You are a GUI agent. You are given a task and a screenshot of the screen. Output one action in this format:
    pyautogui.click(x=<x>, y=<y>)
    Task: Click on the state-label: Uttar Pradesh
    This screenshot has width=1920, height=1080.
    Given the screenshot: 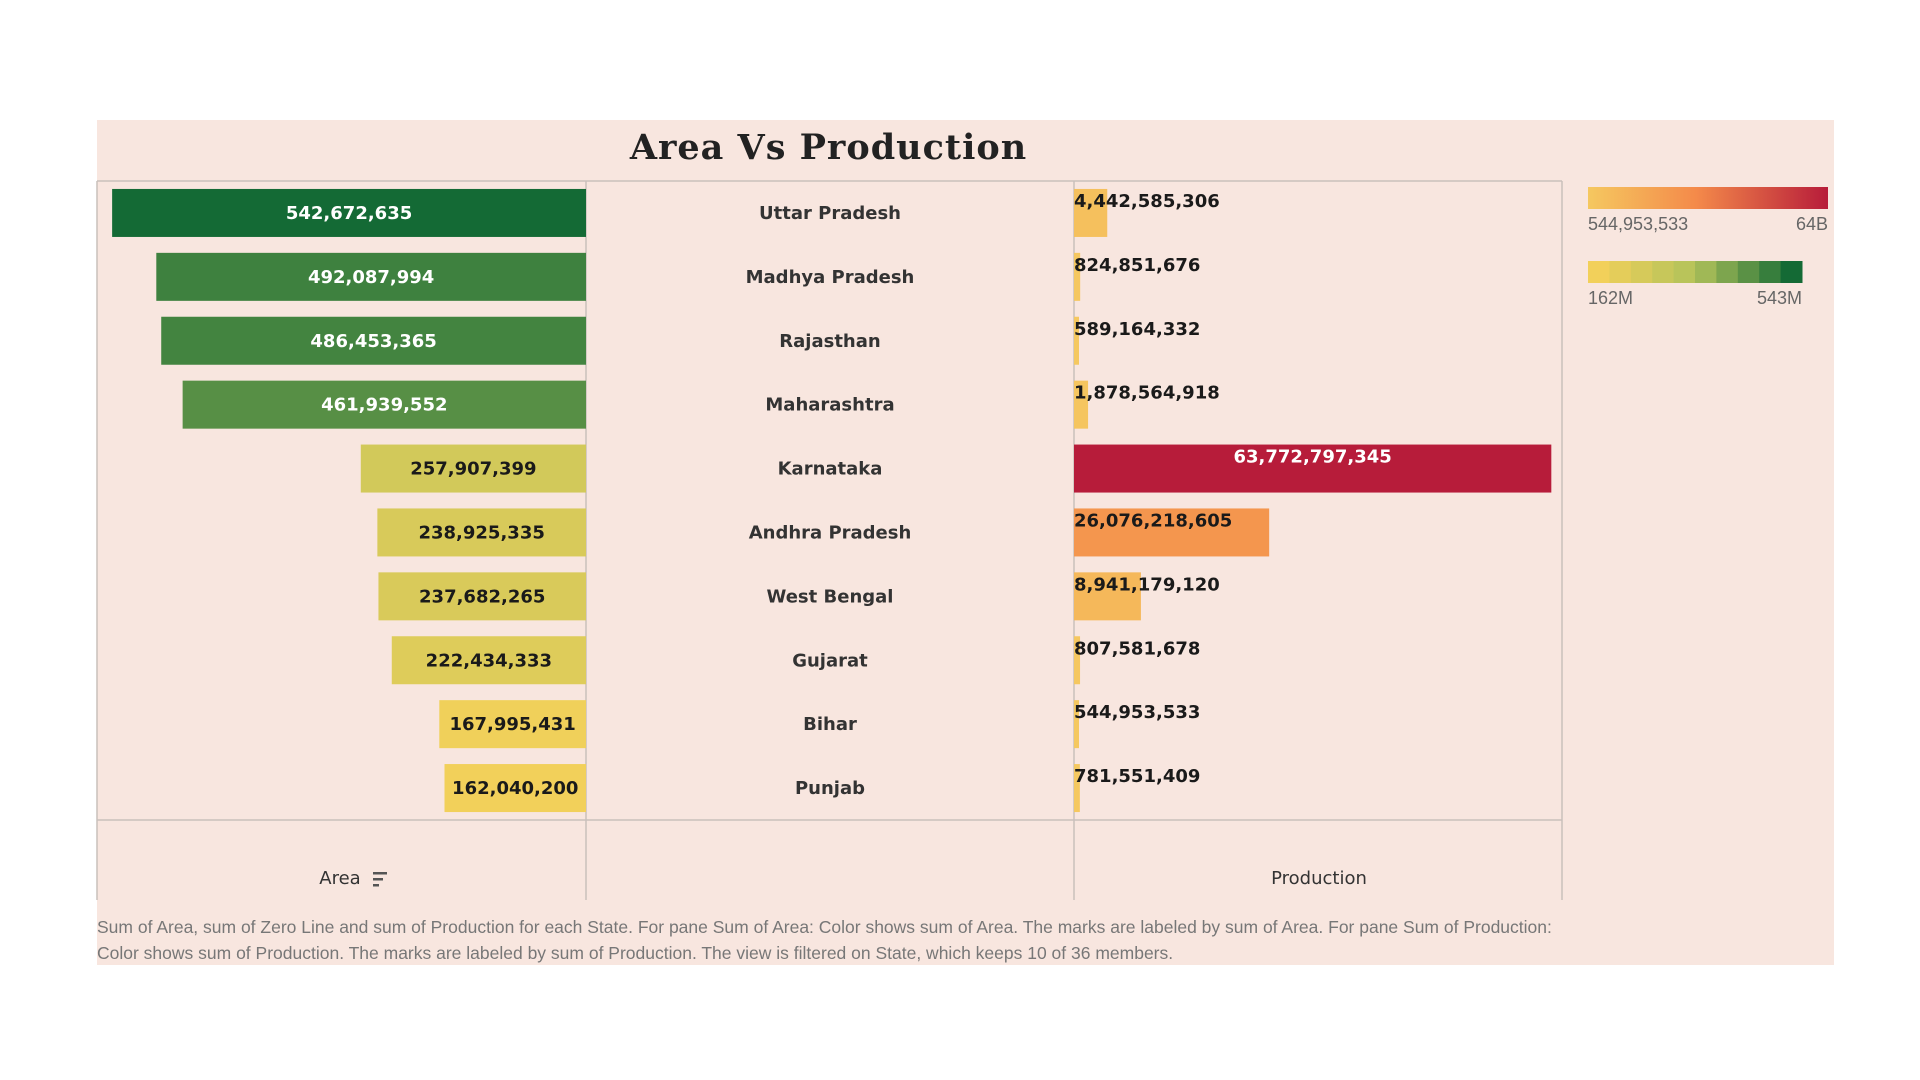 What is the action you would take?
    pyautogui.click(x=830, y=213)
    